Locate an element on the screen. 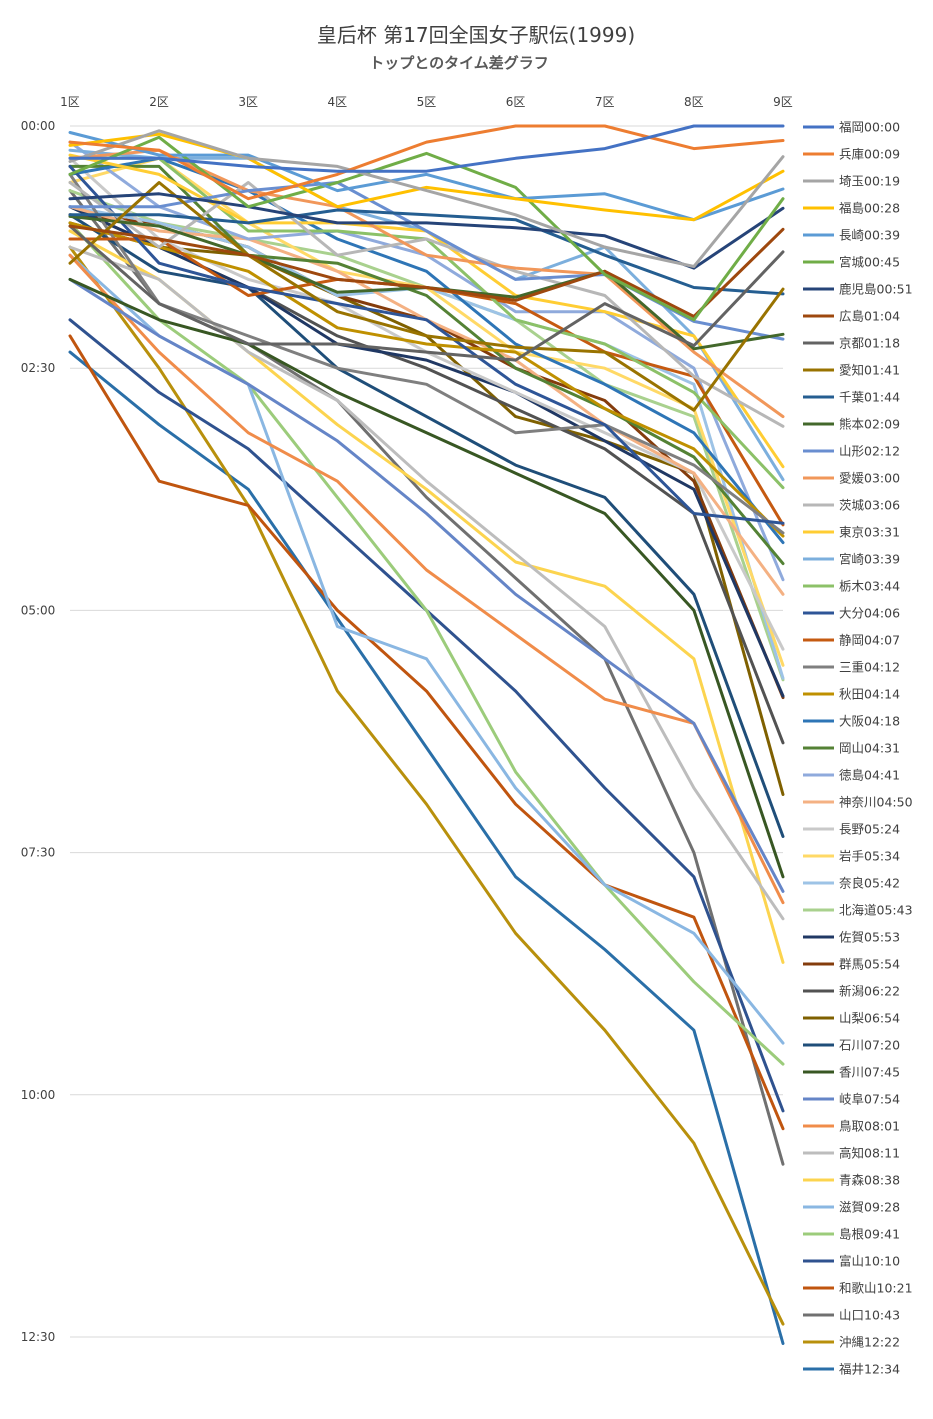  legend-entry: 京都01:18 is located at coordinates (869, 343).